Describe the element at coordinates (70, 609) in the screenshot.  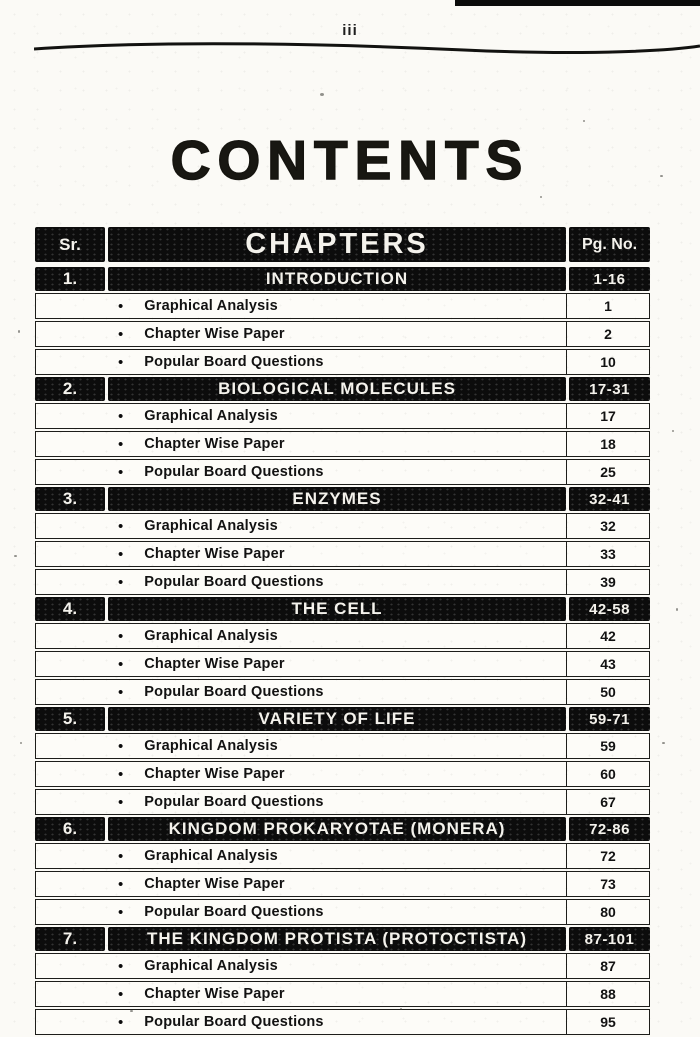
I see `chapter-number: 4.` at that location.